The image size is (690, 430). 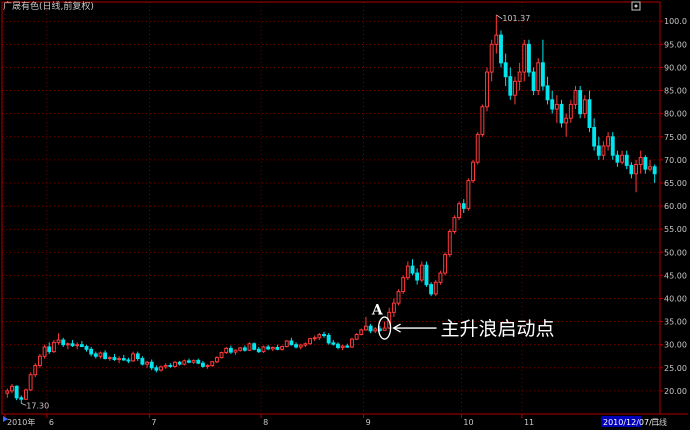 I want to click on y-tick-label: 50.00, so click(x=675, y=252).